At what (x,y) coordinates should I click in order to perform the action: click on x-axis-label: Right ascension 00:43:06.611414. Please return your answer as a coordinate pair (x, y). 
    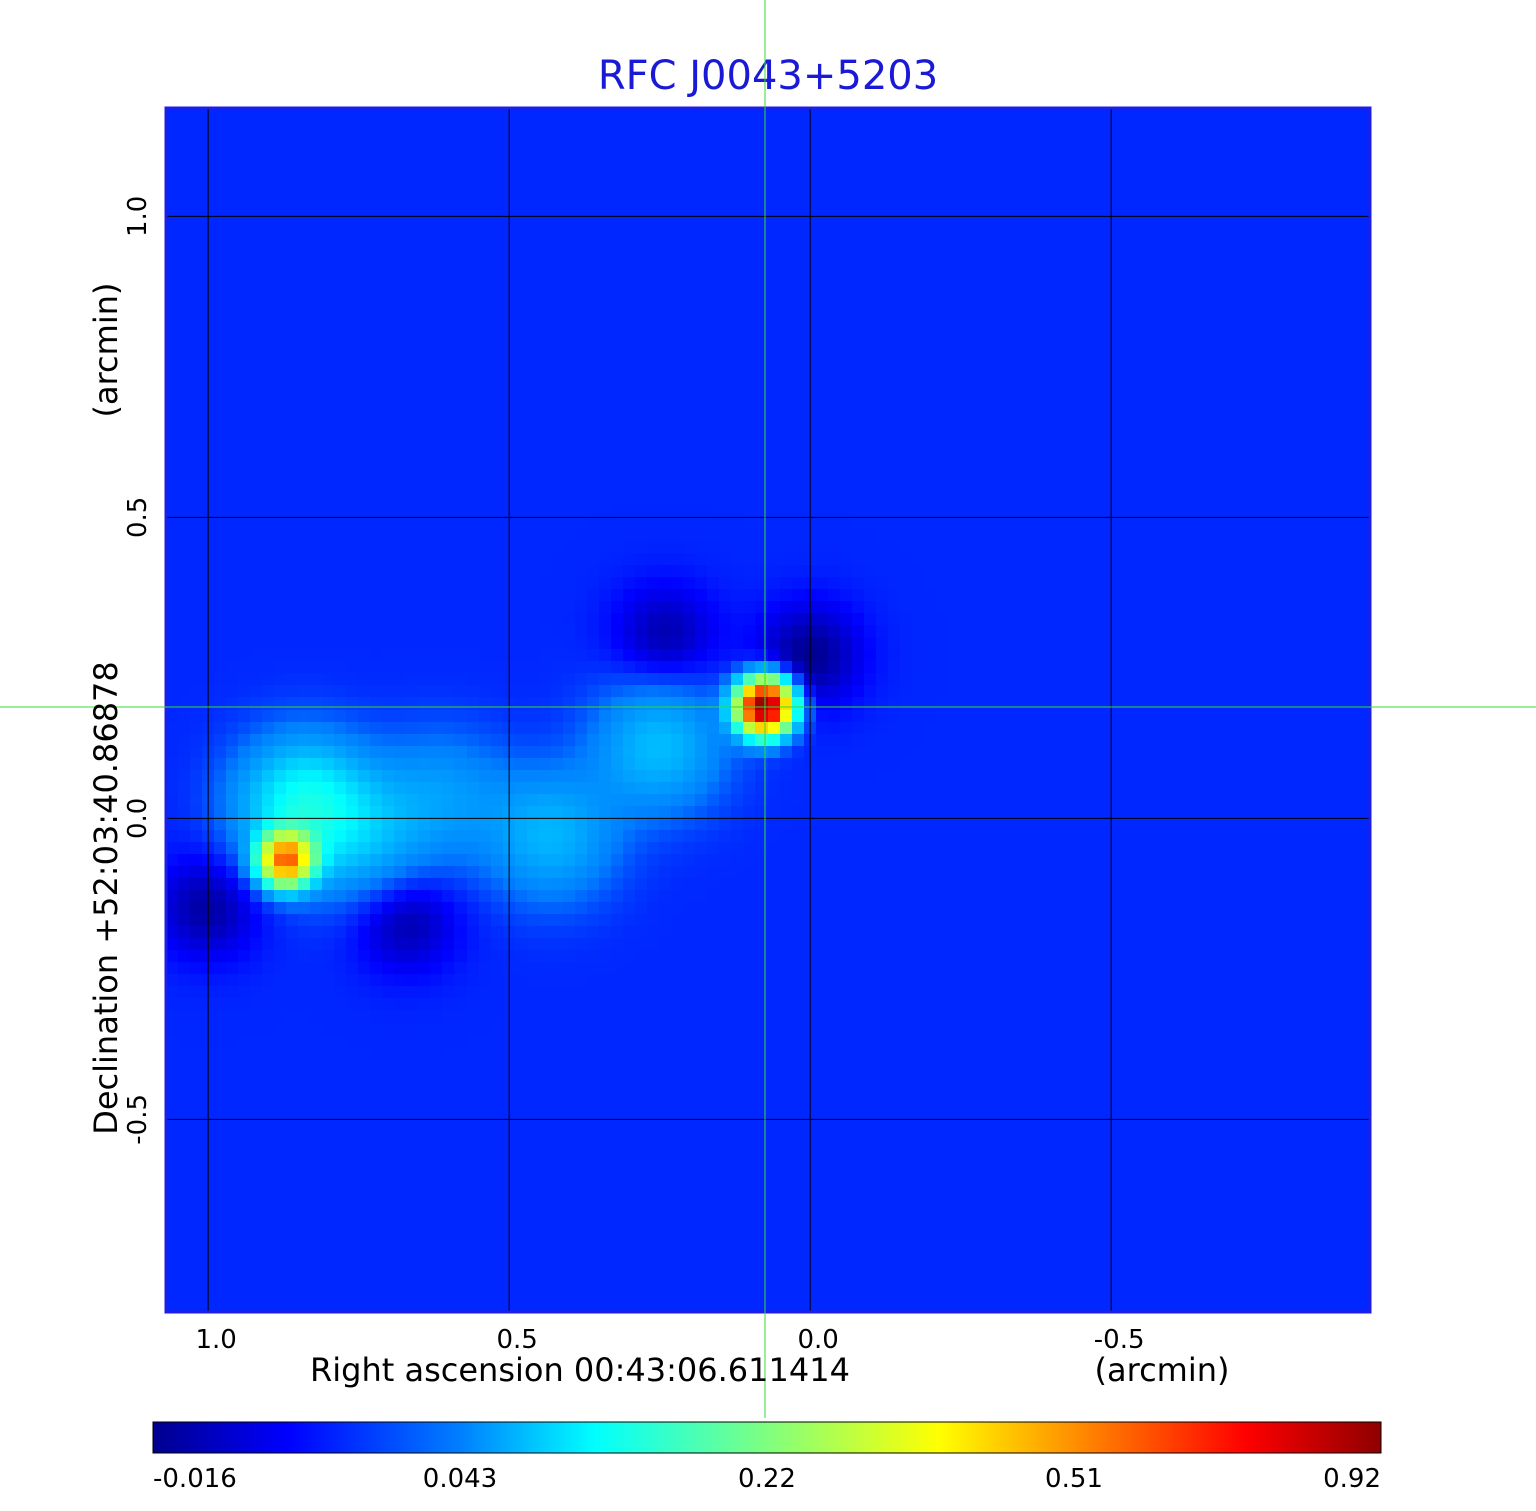
    Looking at the image, I should click on (580, 1370).